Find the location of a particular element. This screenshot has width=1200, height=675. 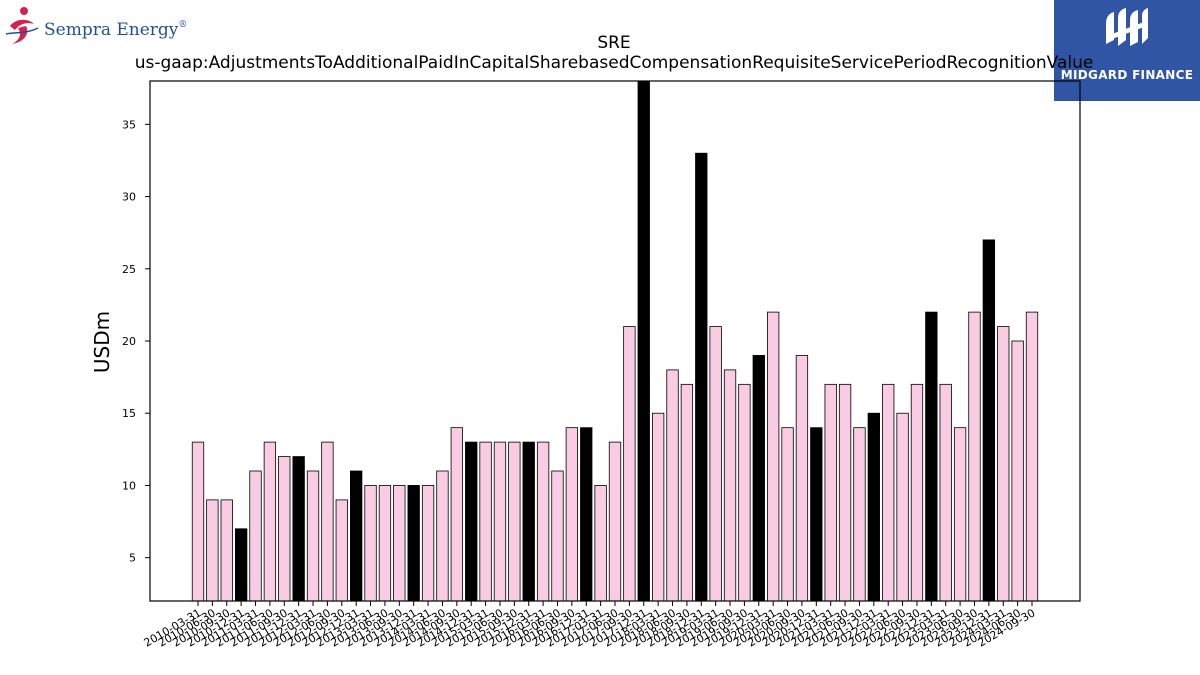

sempra-logo: Sempra Energy® is located at coordinates (95, 25).